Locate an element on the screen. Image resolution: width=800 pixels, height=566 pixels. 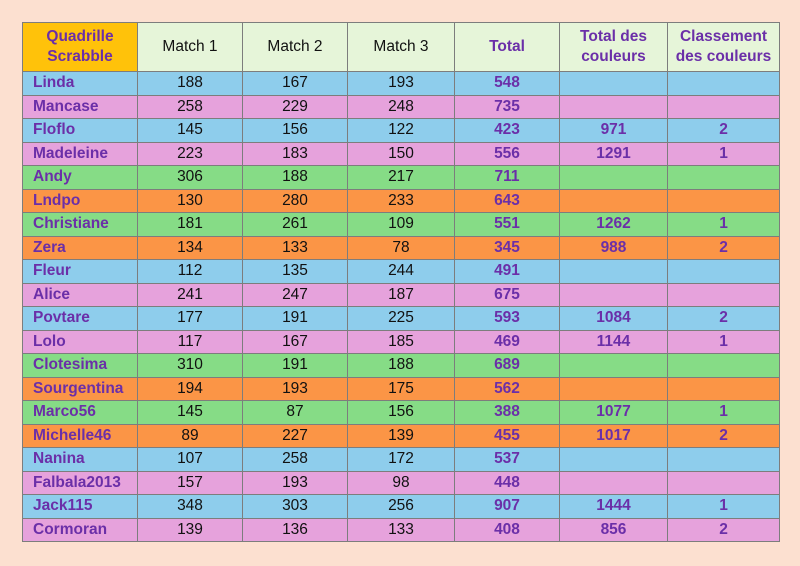
player-name-cell: Lolo is located at coordinates (80, 341).